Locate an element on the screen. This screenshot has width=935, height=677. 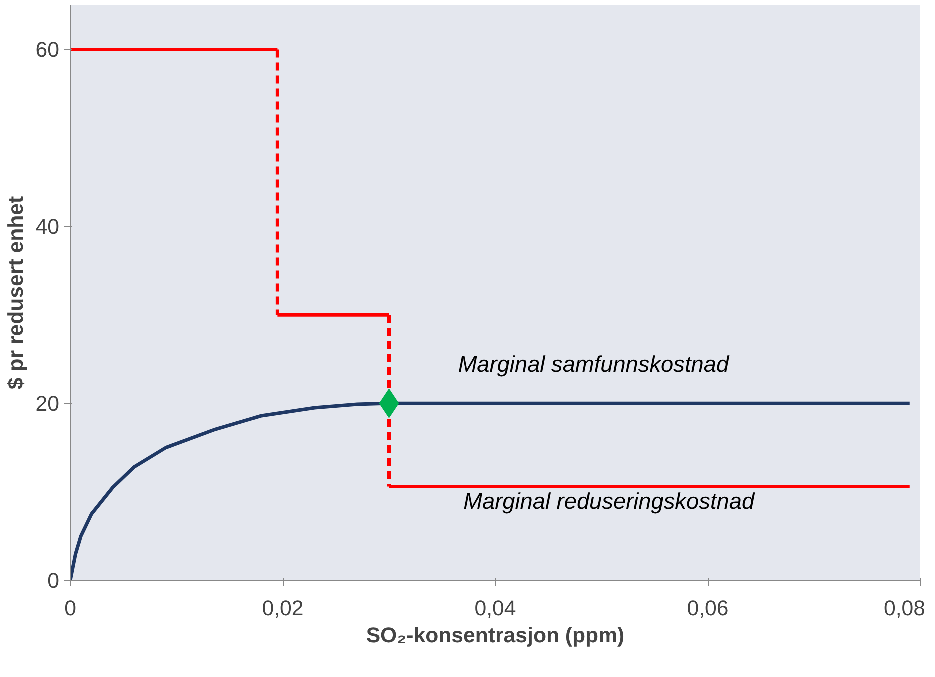
x-axis-title: SO₂-konsentrasjon (ppm) is located at coordinates (495, 636).